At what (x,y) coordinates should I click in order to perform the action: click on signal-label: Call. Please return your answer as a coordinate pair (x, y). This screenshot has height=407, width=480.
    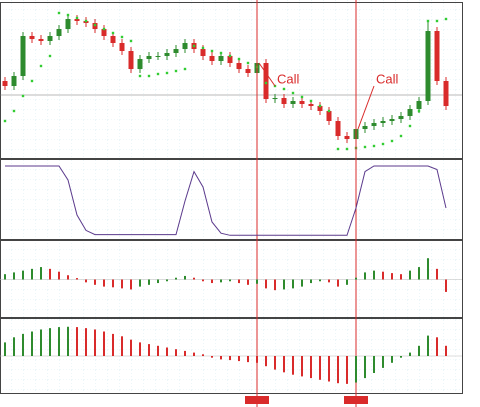
    Looking at the image, I should click on (288, 78).